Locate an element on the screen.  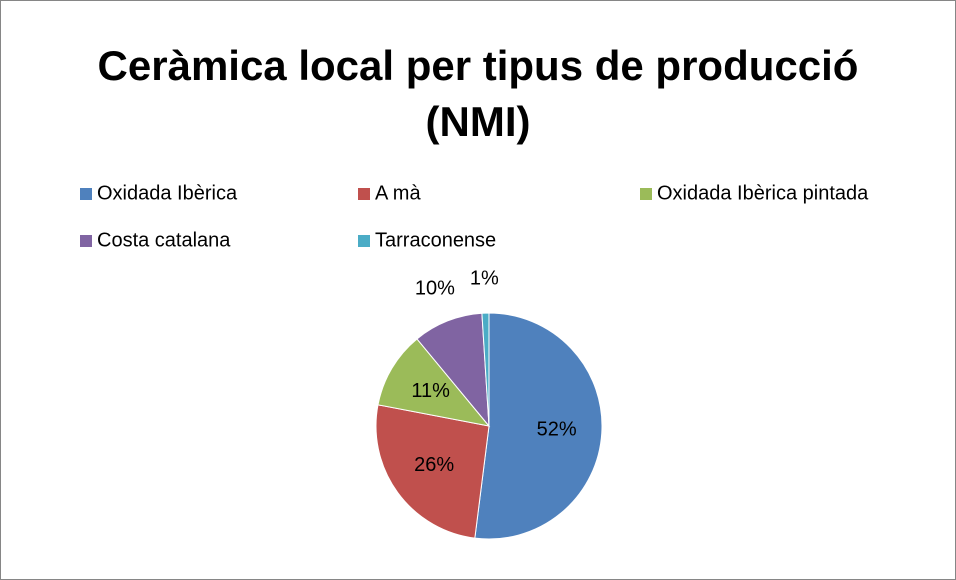
legend-label: A mà is located at coordinates (398, 193).